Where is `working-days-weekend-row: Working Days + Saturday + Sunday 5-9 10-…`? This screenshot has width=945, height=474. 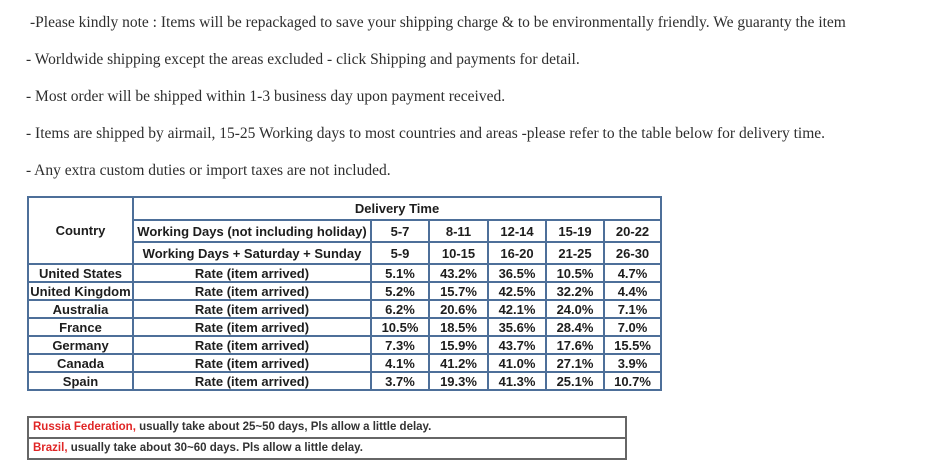
working-days-weekend-row: Working Days + Saturday + Sunday 5-9 10-… is located at coordinates (345, 253).